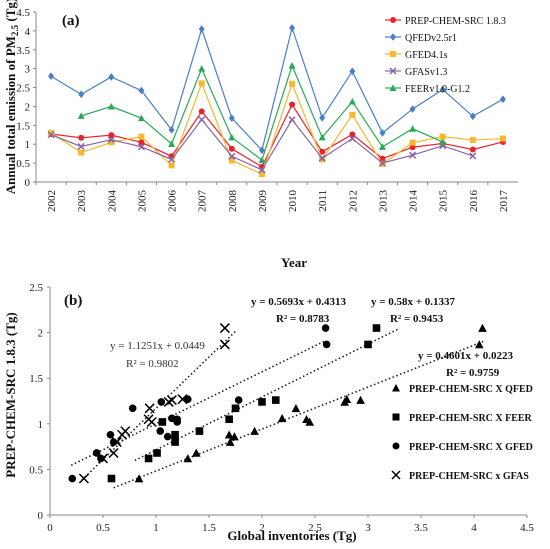  What do you see at coordinates (36, 470) in the screenshot?
I see `panel-b-y-tick-label: 0.5` at bounding box center [36, 470].